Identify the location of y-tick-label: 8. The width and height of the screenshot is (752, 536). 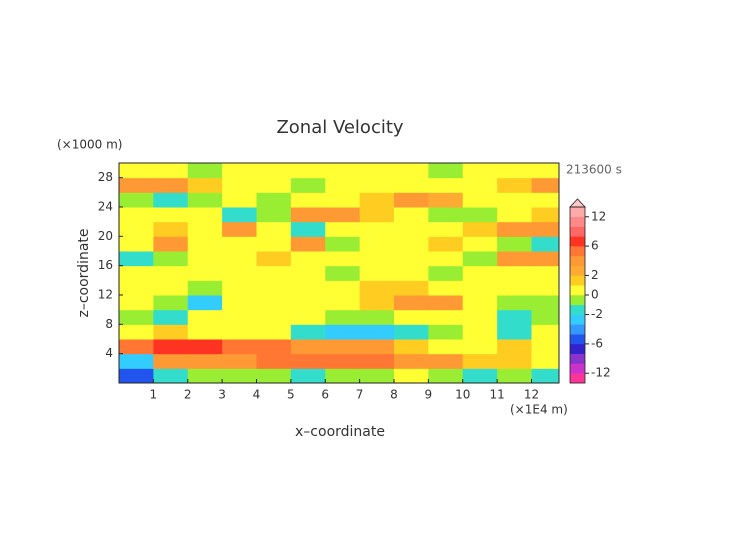
(109, 324).